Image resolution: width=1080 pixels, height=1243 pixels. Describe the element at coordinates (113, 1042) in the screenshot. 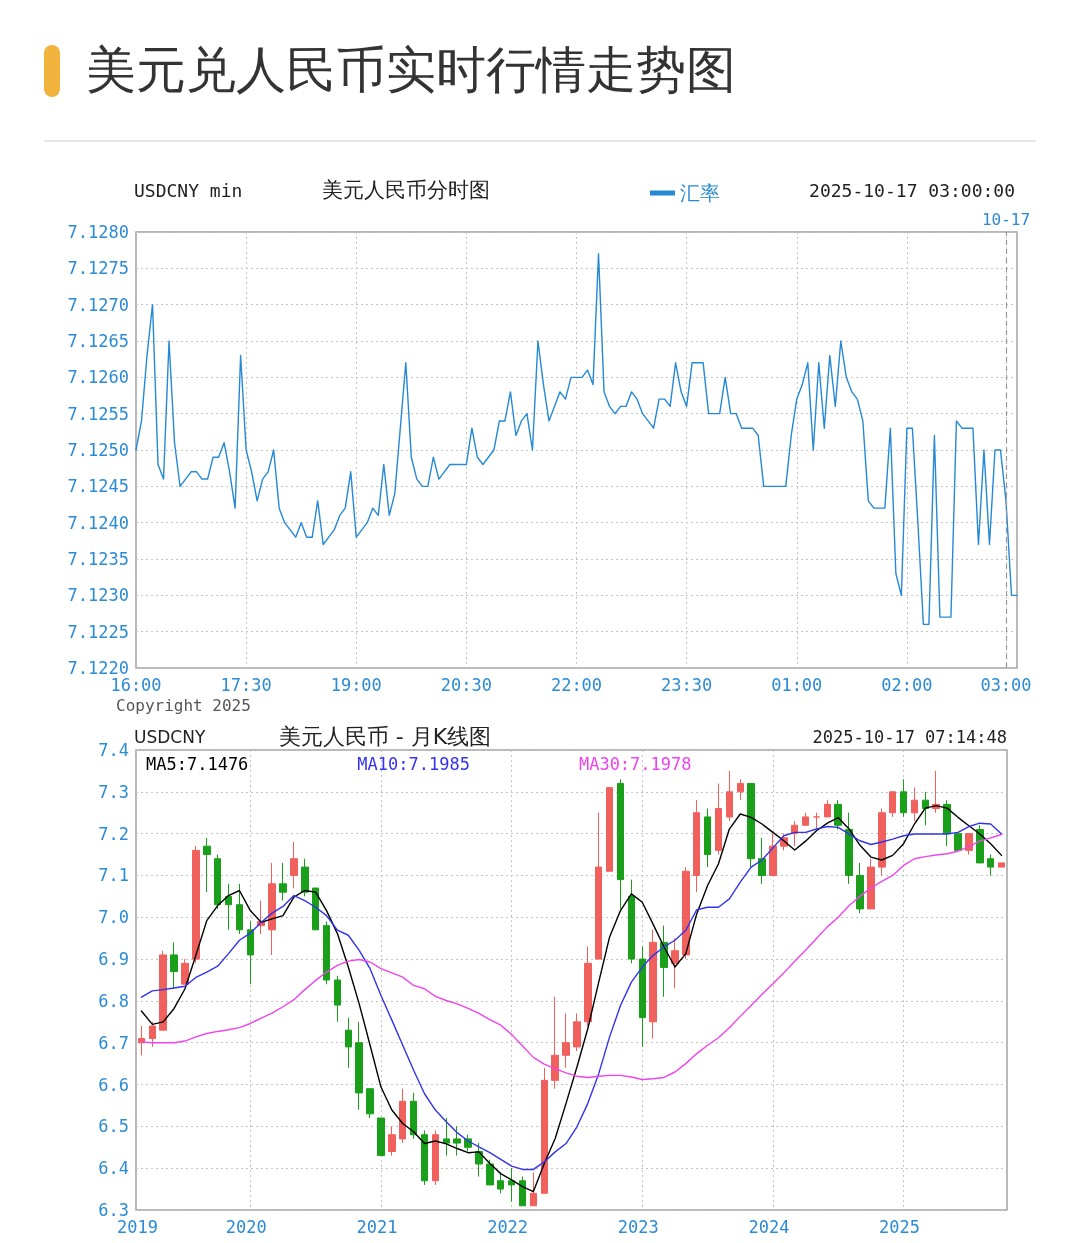

I see `y-tick-label: 6.7` at that location.